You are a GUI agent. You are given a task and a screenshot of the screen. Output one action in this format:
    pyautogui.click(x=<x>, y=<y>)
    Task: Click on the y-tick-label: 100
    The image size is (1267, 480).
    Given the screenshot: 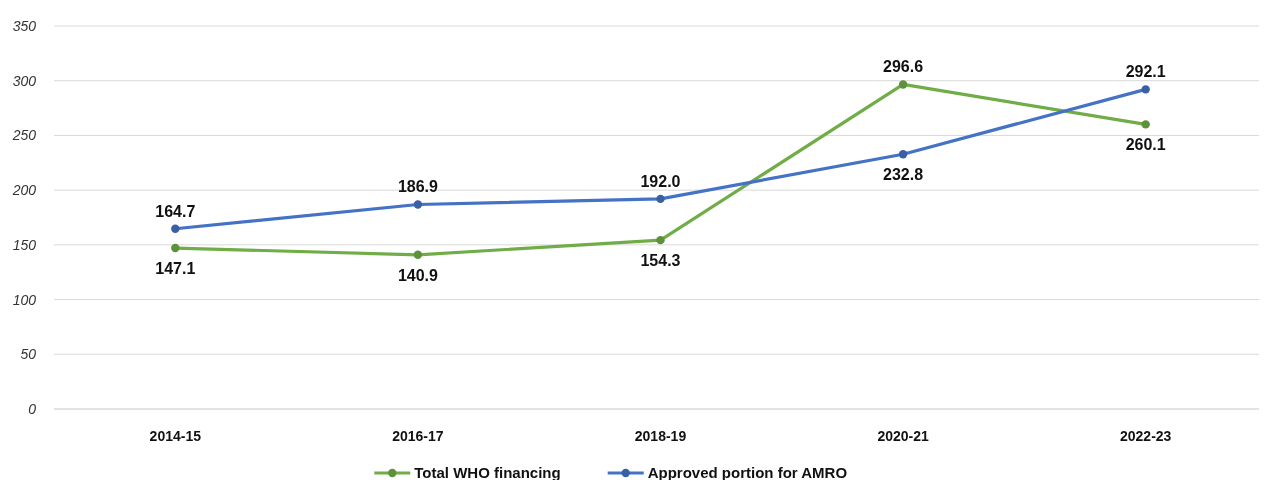 What is the action you would take?
    pyautogui.click(x=24, y=299)
    